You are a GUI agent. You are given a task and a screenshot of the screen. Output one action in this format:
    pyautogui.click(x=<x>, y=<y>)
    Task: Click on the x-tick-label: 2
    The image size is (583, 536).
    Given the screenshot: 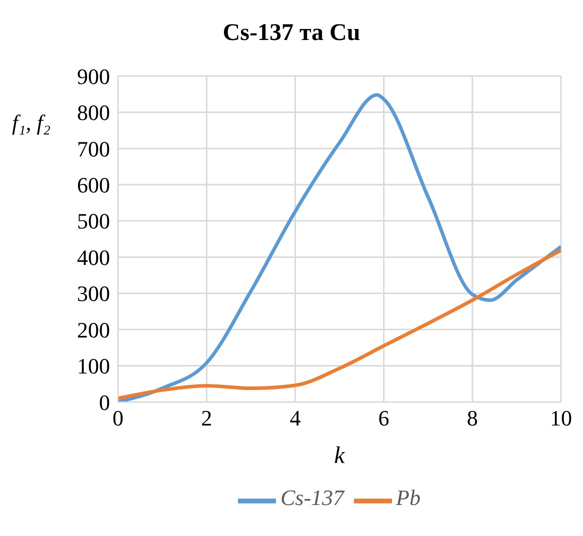 What is the action you would take?
    pyautogui.click(x=206, y=418)
    